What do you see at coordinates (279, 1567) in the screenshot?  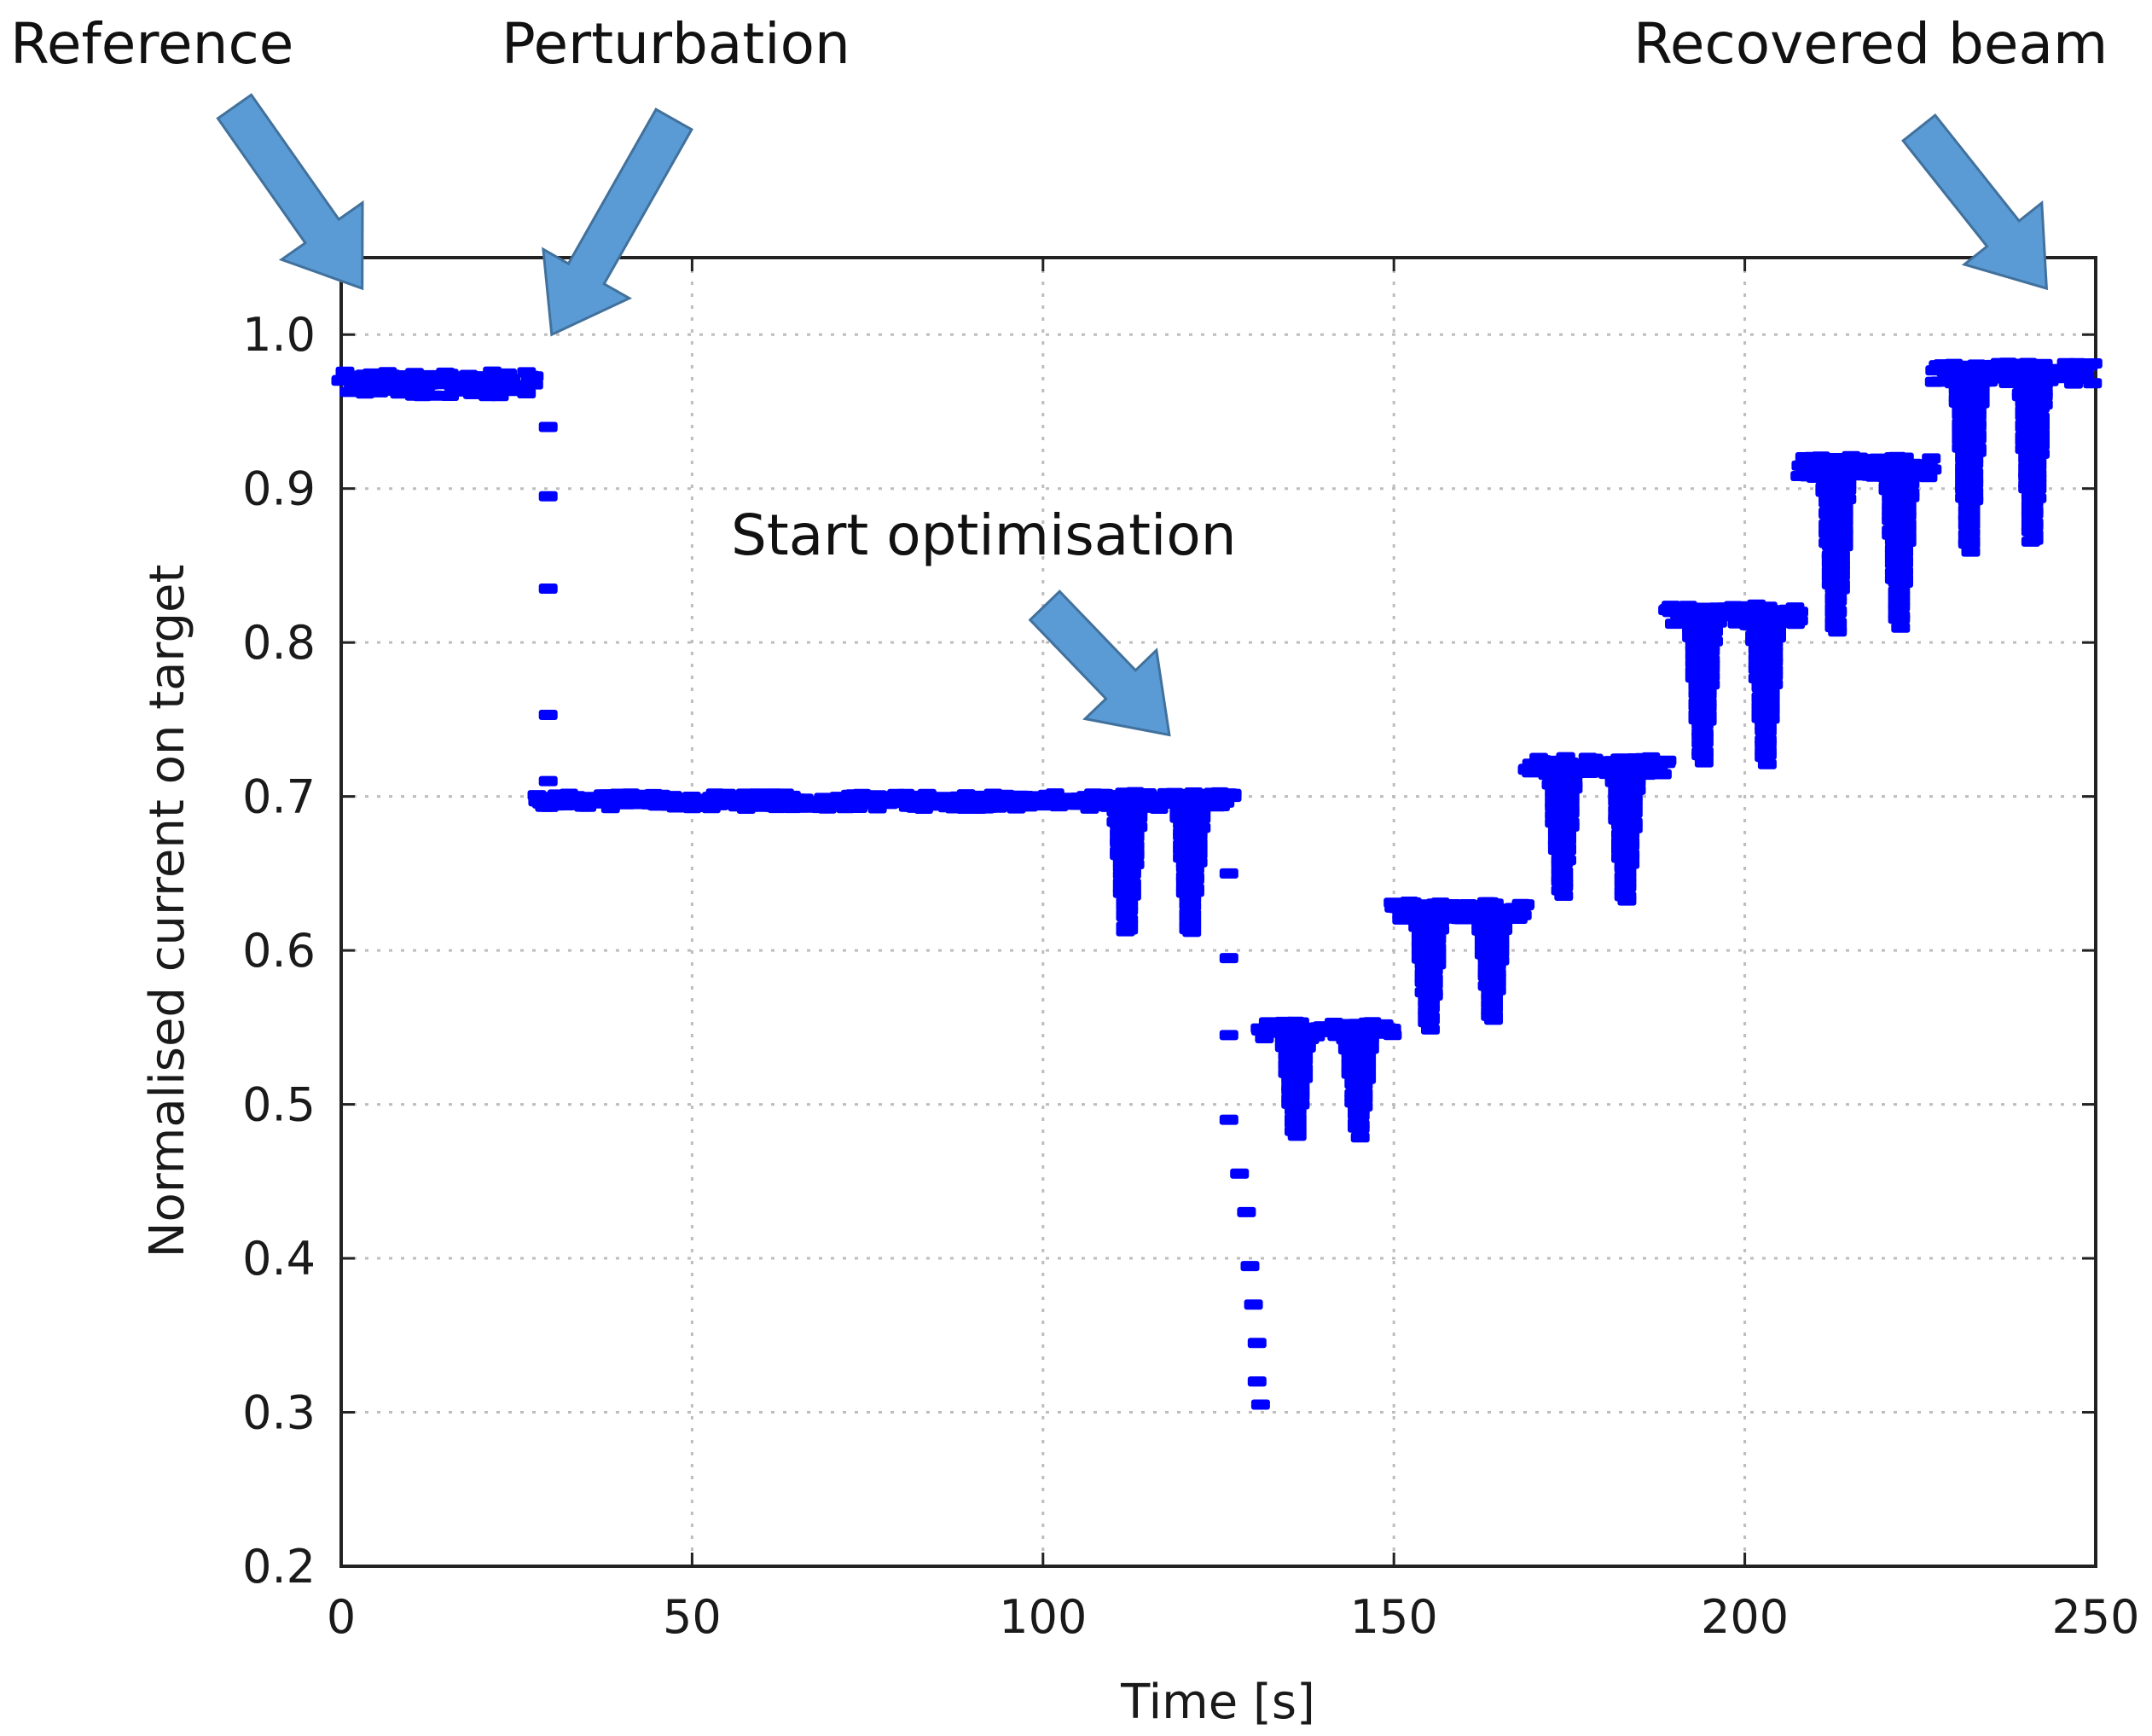 I see `y-tick-label: 0.2` at bounding box center [279, 1567].